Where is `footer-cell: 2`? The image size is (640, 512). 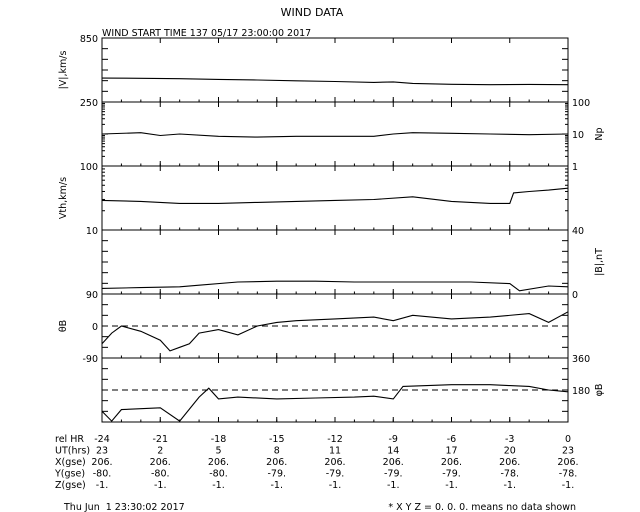
footer-cell: 2 is located at coordinates (160, 451).